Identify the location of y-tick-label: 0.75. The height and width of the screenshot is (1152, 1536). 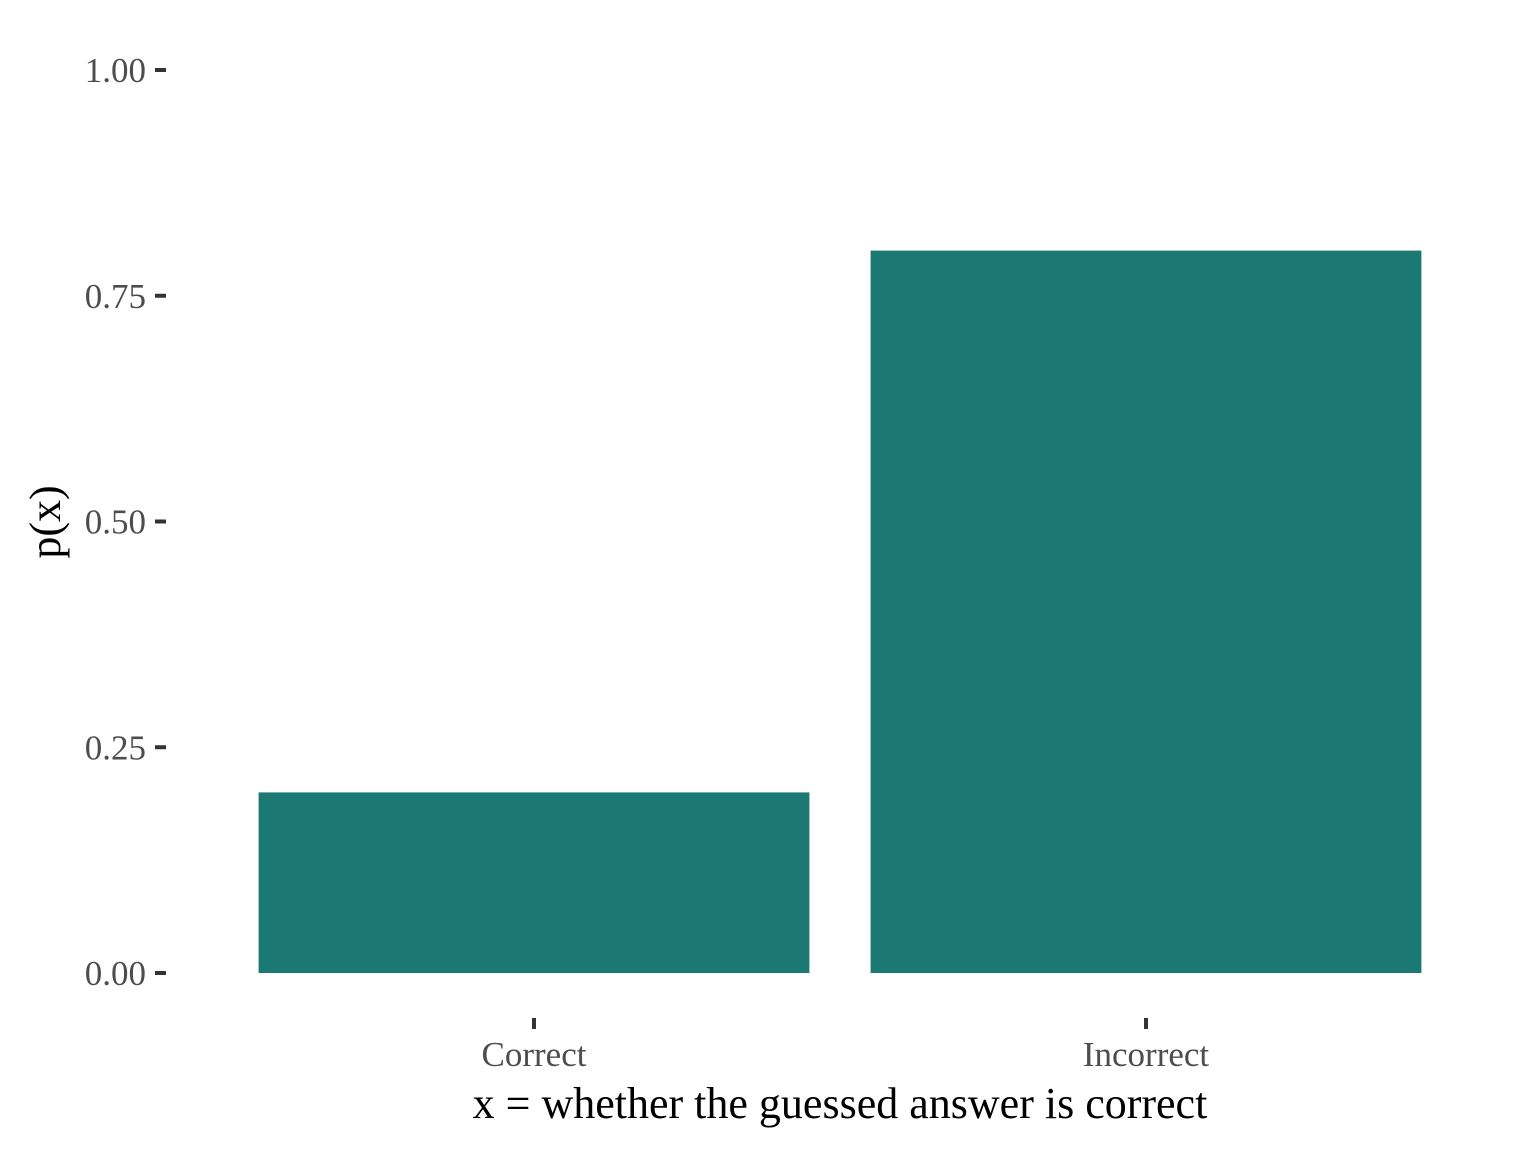
(115, 296).